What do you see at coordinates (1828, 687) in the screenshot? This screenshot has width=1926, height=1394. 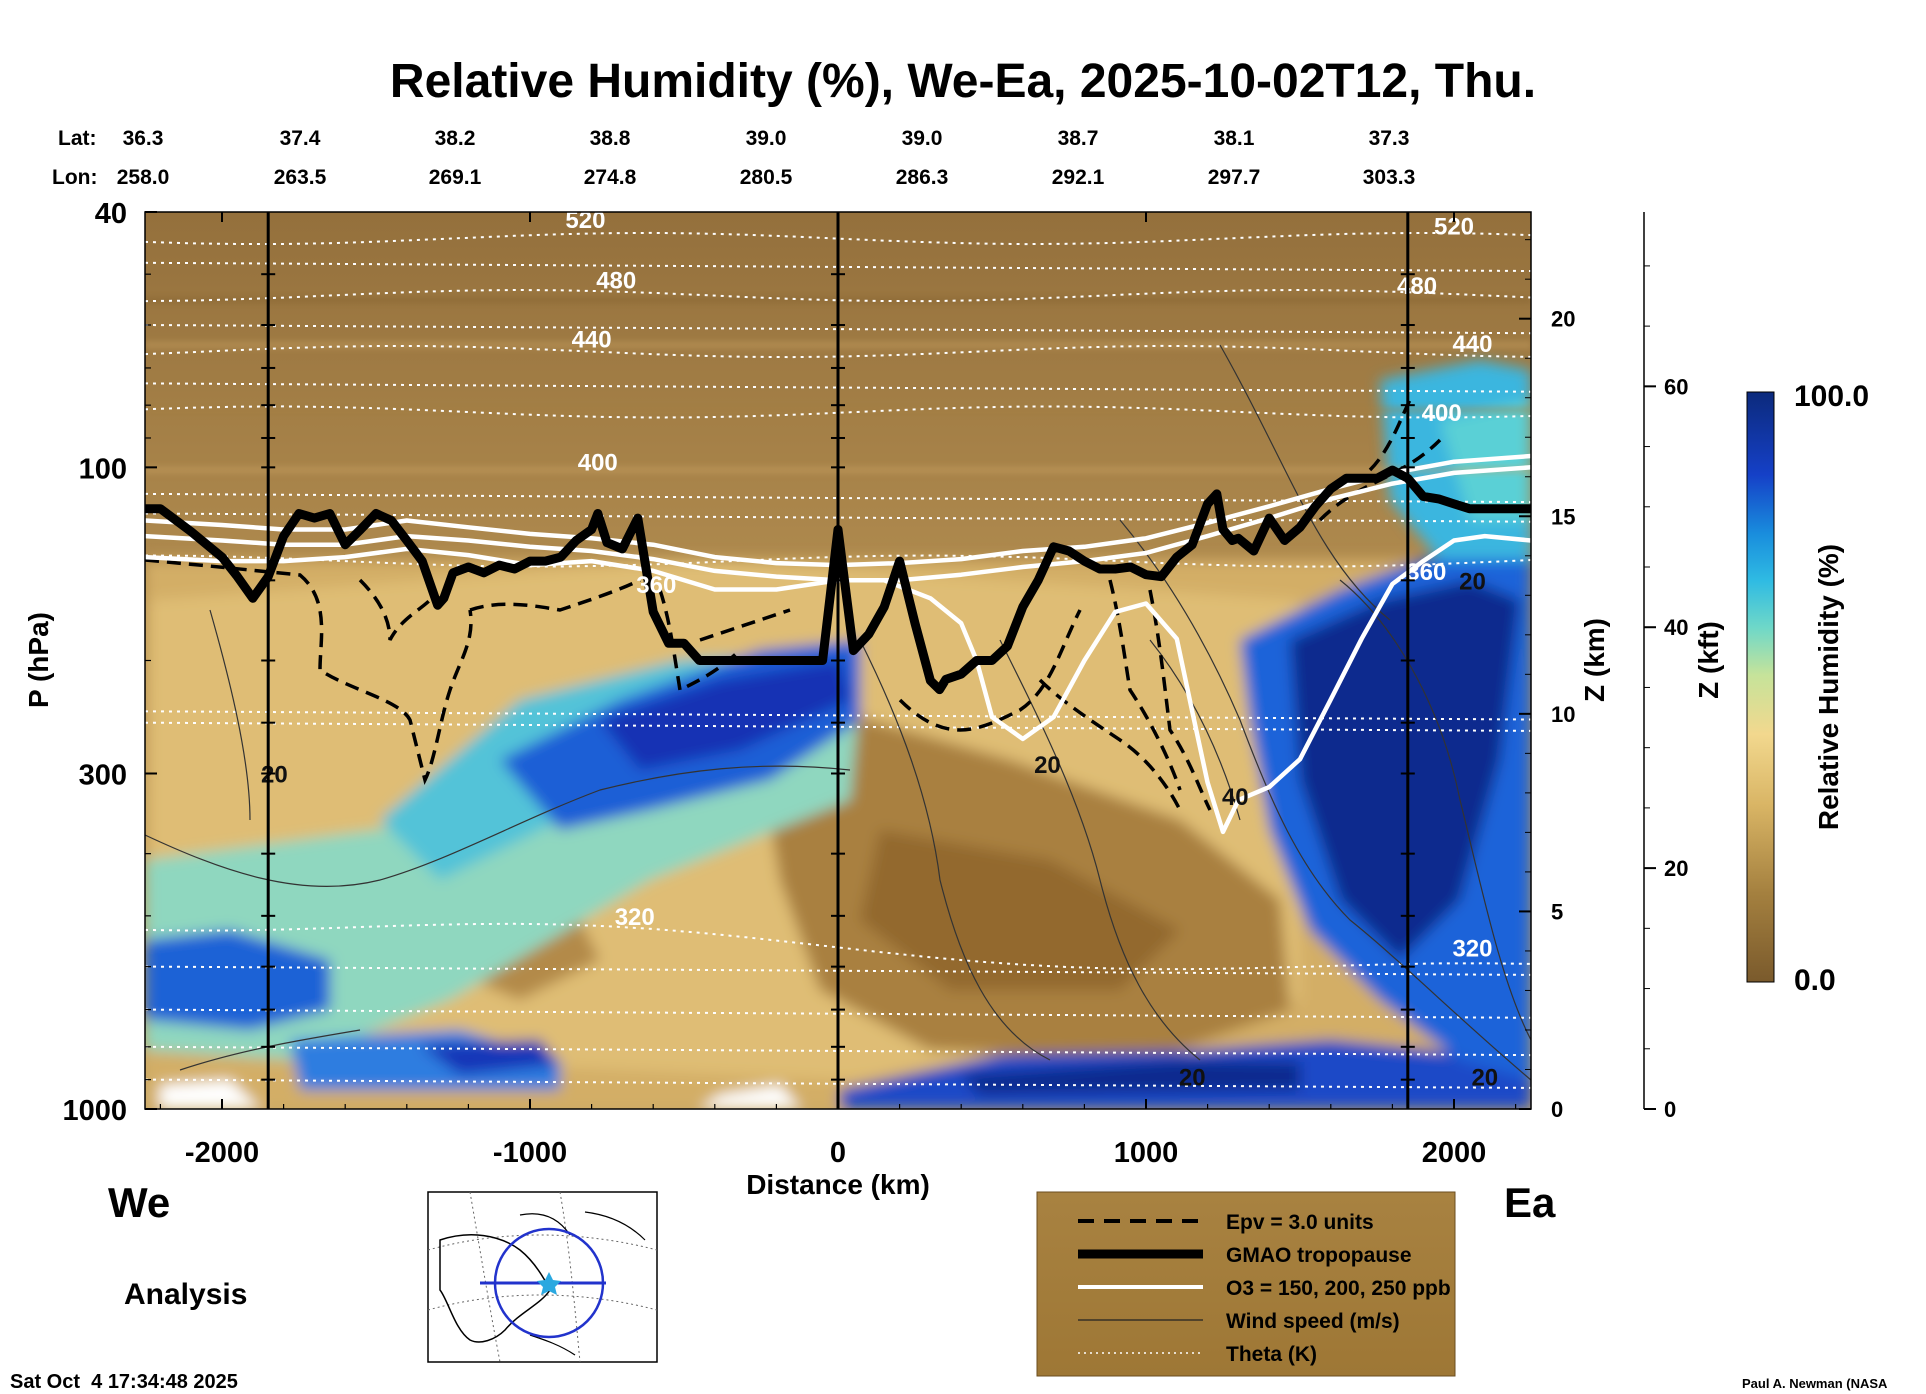 I see `colorbar-label: Relative Humidity (%)` at bounding box center [1828, 687].